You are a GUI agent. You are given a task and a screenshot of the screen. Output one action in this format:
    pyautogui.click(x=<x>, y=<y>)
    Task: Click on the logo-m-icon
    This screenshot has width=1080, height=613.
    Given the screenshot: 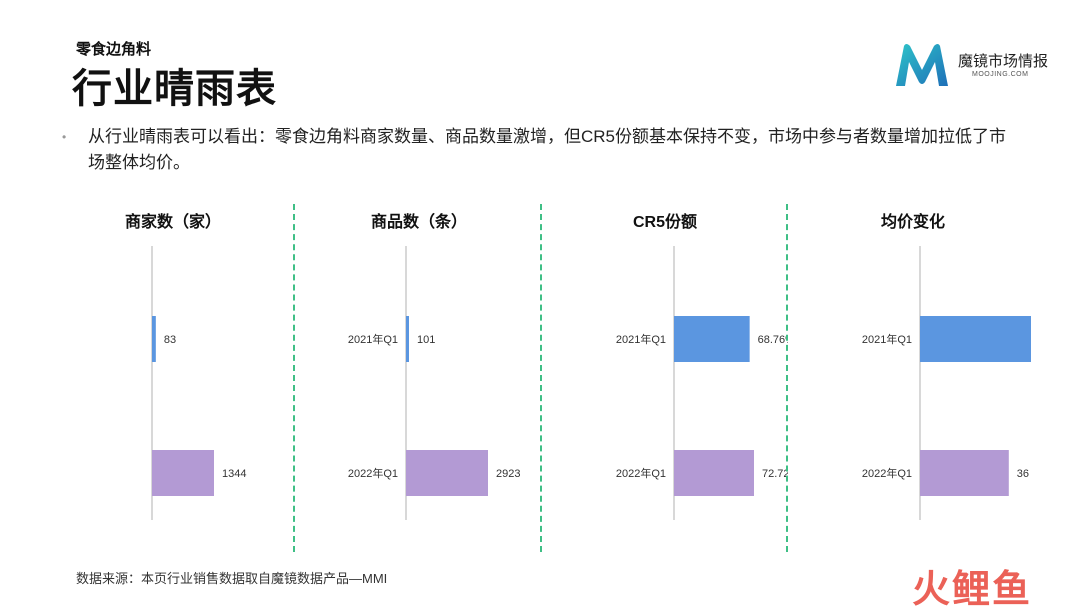 What is the action you would take?
    pyautogui.click(x=922, y=65)
    